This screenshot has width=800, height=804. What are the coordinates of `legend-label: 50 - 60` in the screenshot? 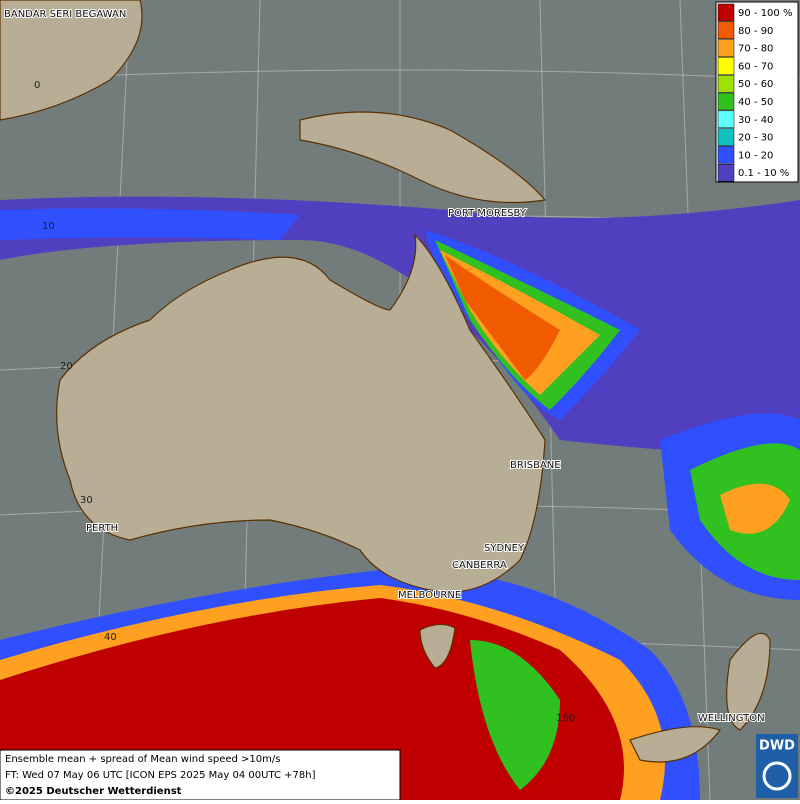 It's located at (755, 84).